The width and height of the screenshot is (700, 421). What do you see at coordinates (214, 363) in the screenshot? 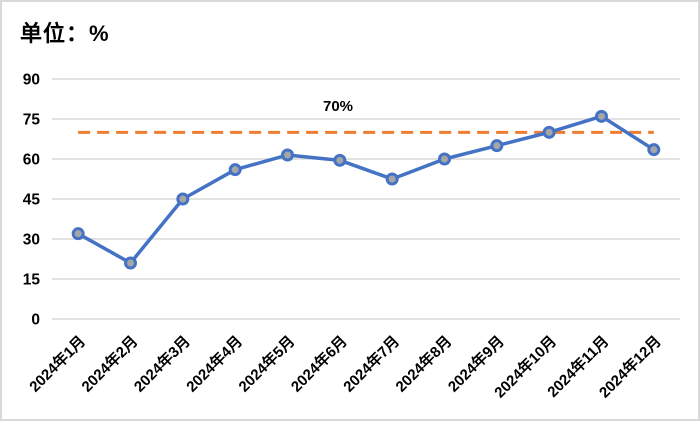
I see `x-tick-label: 2024年4月` at bounding box center [214, 363].